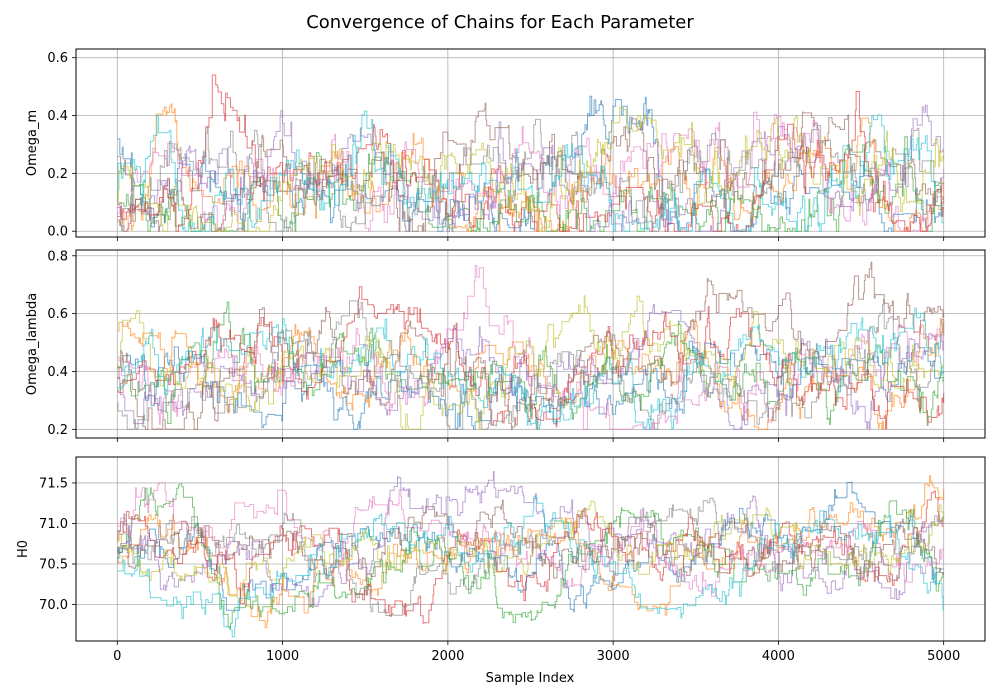 Image resolution: width=1000 pixels, height=700 pixels. I want to click on yticks-omega-m: 0.0 0.2 0.4 0.6, so click(61, 145).